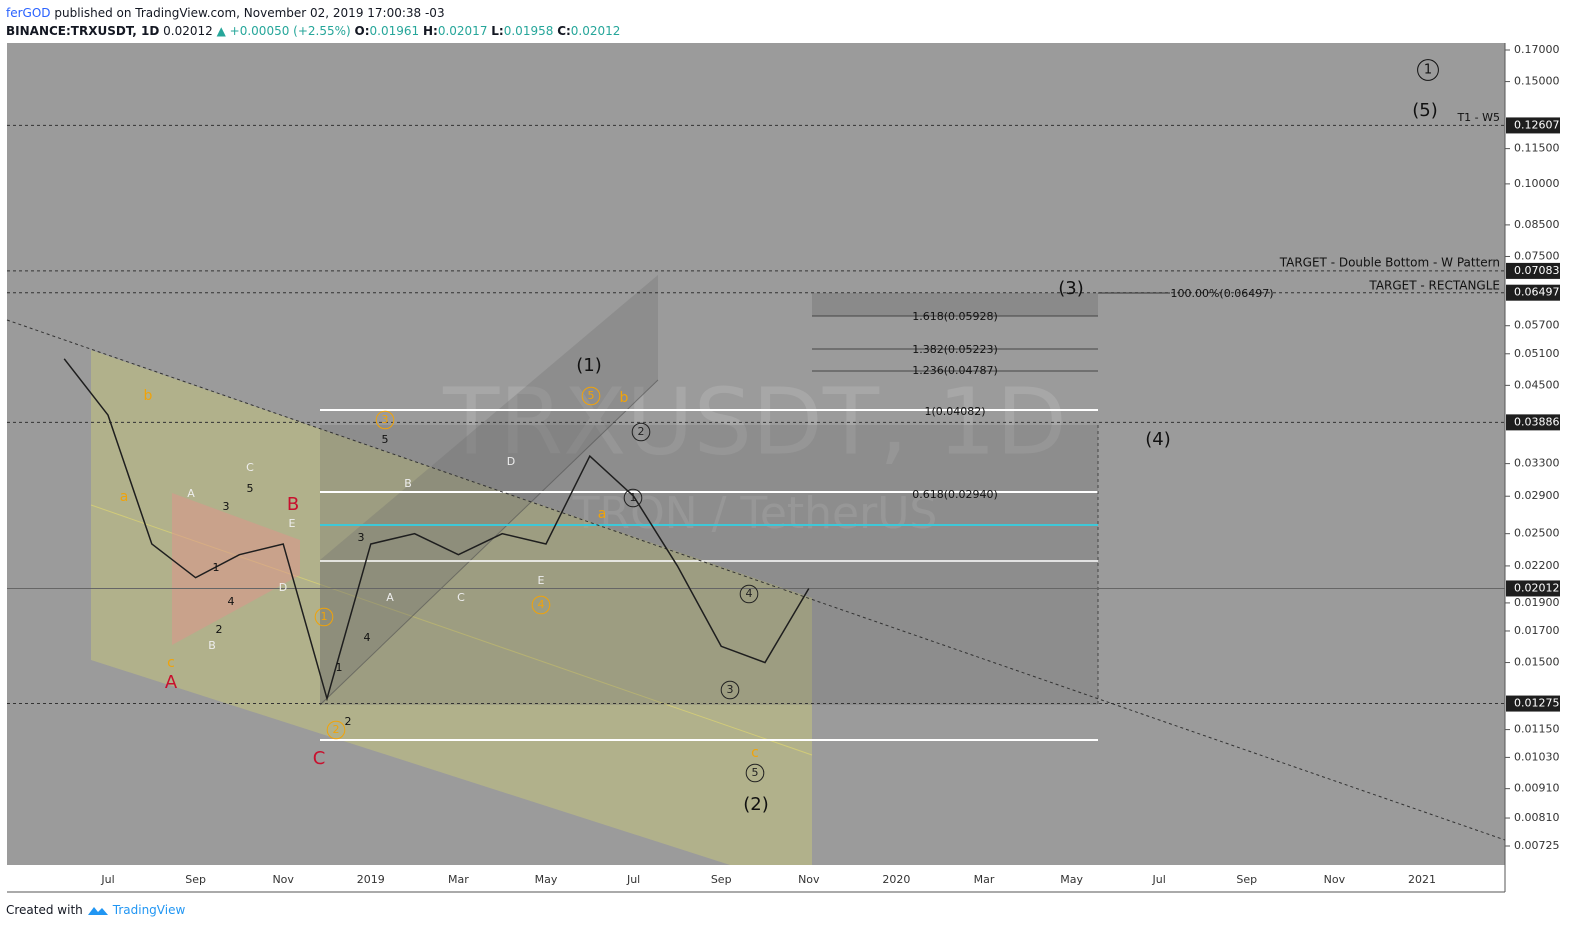  I want to click on ohlc-value: 0.01958, so click(528, 31).